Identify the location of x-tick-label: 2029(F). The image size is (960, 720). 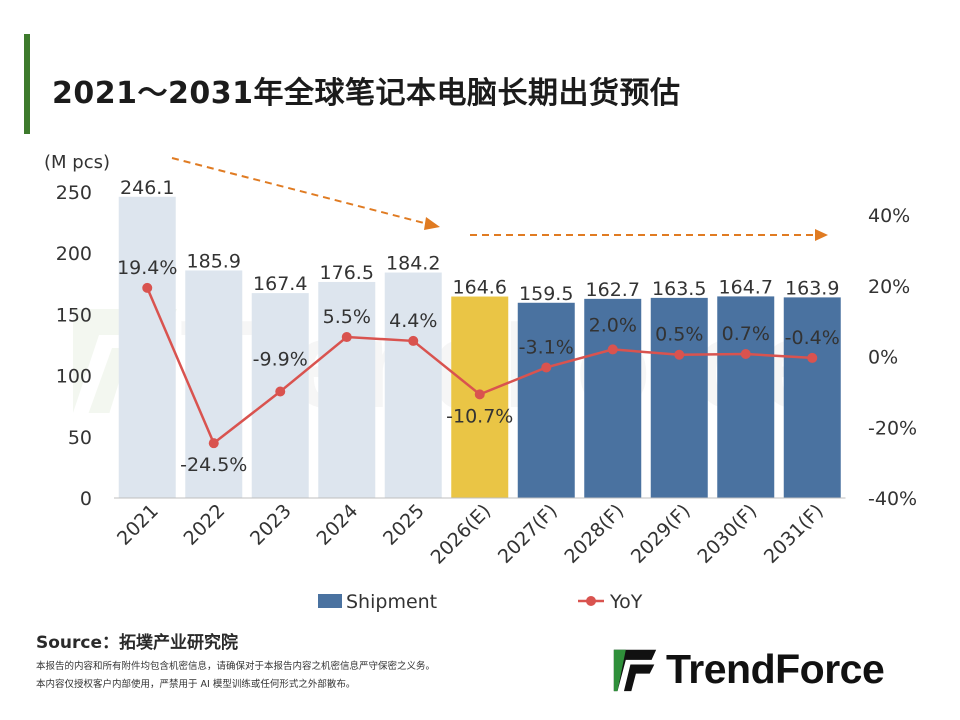
(661, 534).